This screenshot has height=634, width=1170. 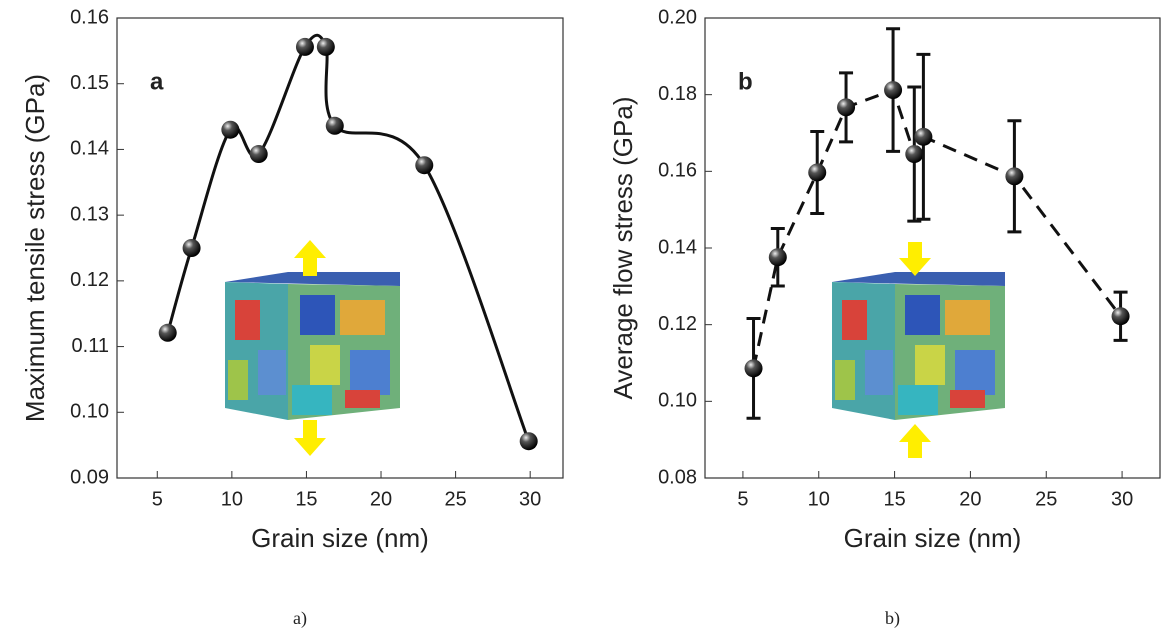 What do you see at coordinates (677, 94) in the screenshot?
I see `y-tick-label: 0.18` at bounding box center [677, 94].